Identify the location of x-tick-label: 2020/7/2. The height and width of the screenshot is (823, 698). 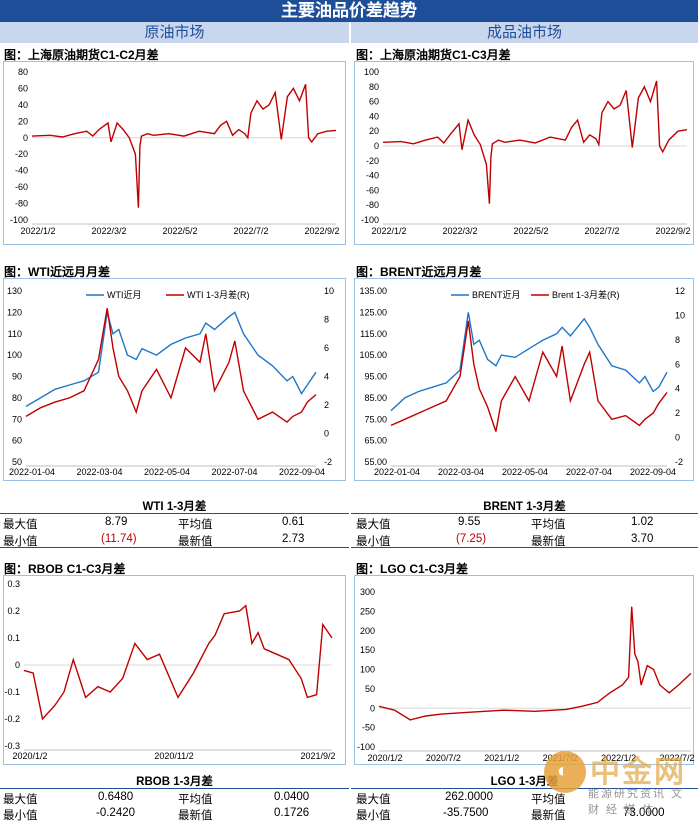
(443, 758).